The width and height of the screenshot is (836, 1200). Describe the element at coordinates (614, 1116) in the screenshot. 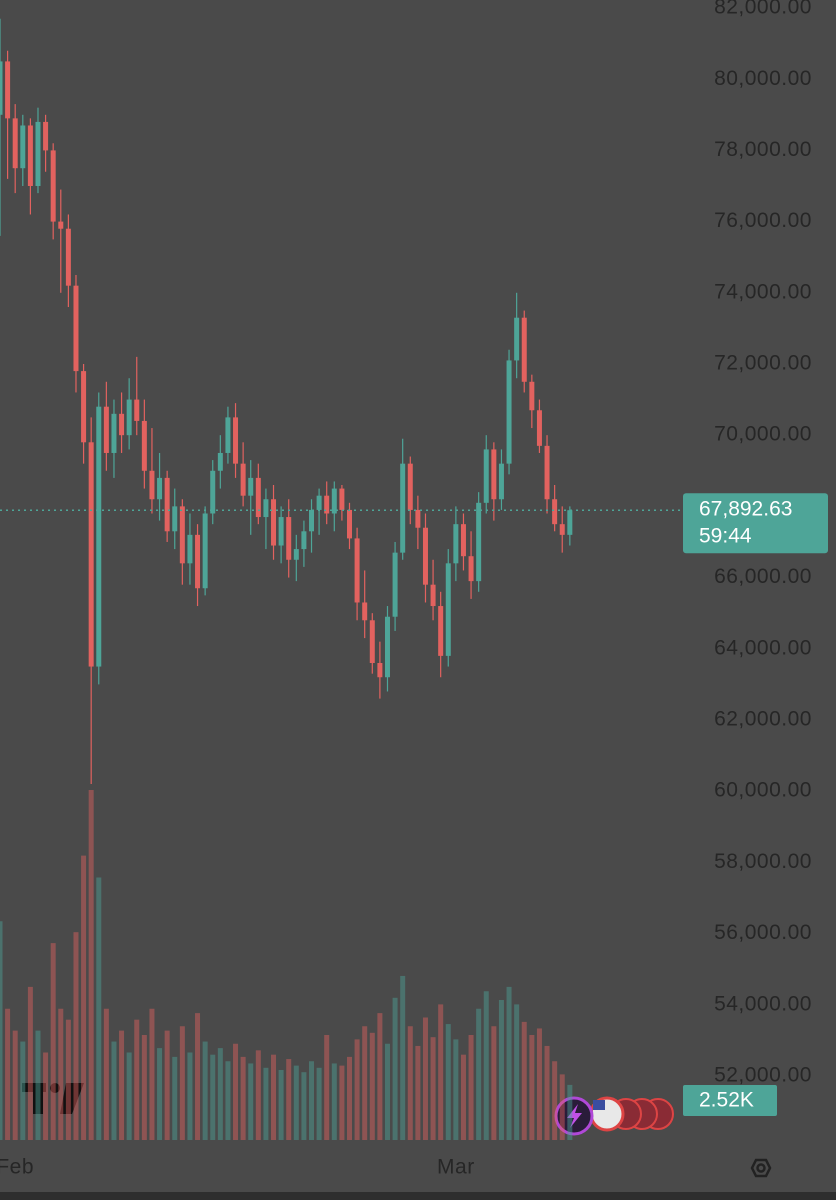

I see `event-icons` at that location.